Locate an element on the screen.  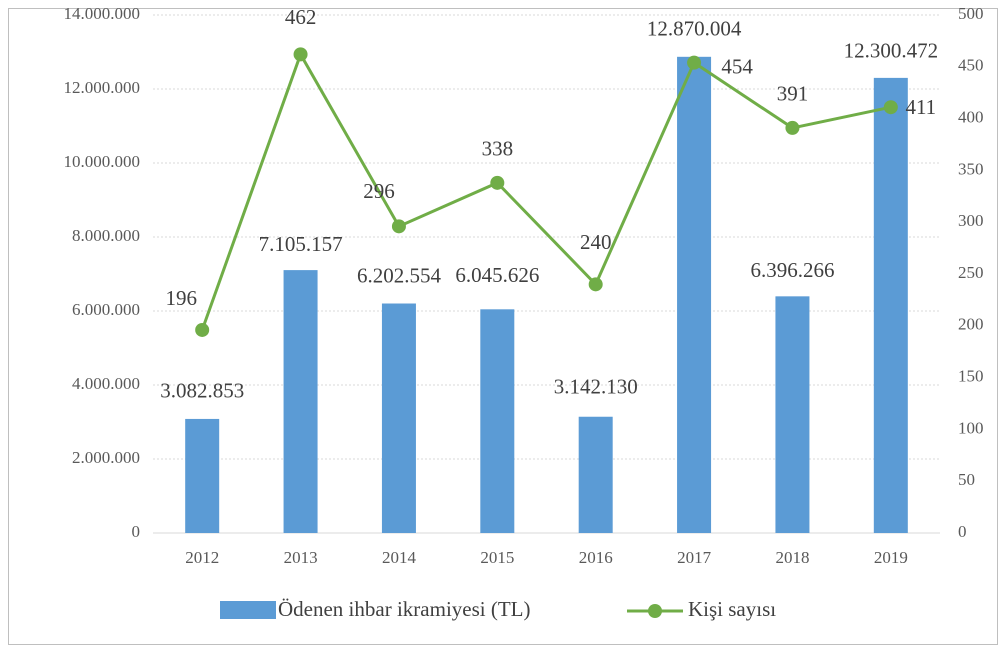
x-tick-label: 2012 is located at coordinates (202, 557).